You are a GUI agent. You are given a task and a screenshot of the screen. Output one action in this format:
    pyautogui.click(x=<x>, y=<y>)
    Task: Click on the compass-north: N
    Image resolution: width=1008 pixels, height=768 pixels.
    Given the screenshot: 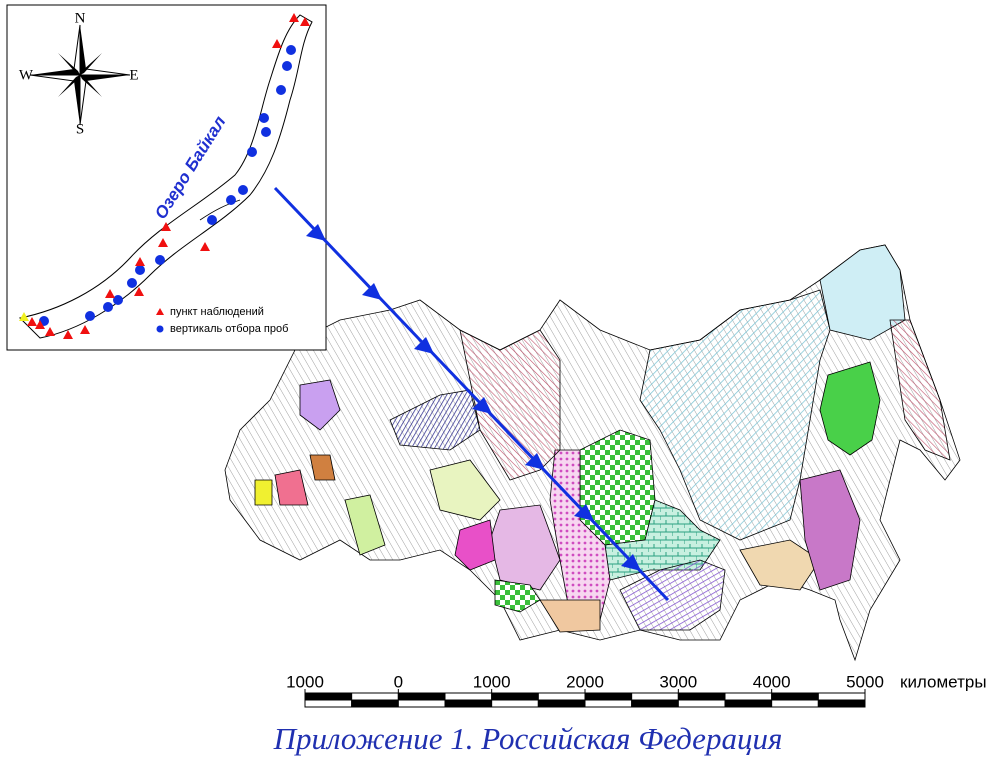 What is the action you would take?
    pyautogui.click(x=80, y=18)
    